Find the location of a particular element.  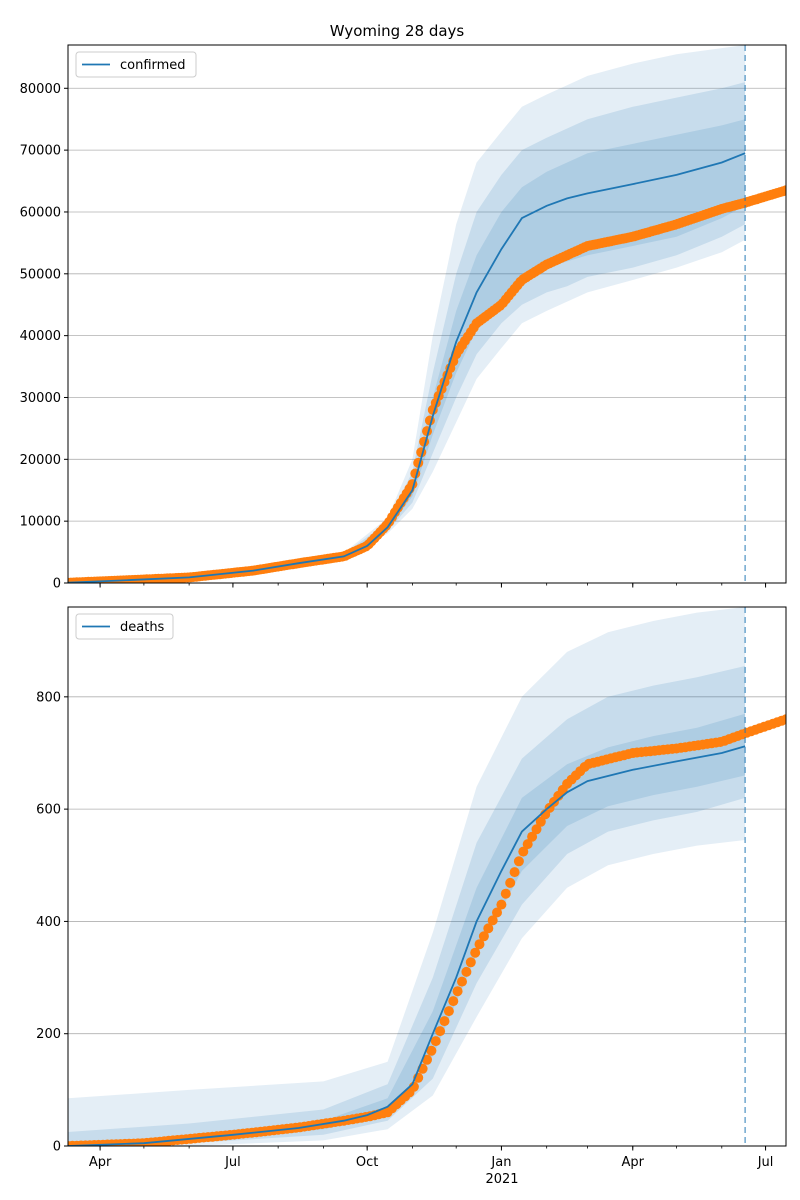

y-tick-label: 800 is located at coordinates (48, 697).